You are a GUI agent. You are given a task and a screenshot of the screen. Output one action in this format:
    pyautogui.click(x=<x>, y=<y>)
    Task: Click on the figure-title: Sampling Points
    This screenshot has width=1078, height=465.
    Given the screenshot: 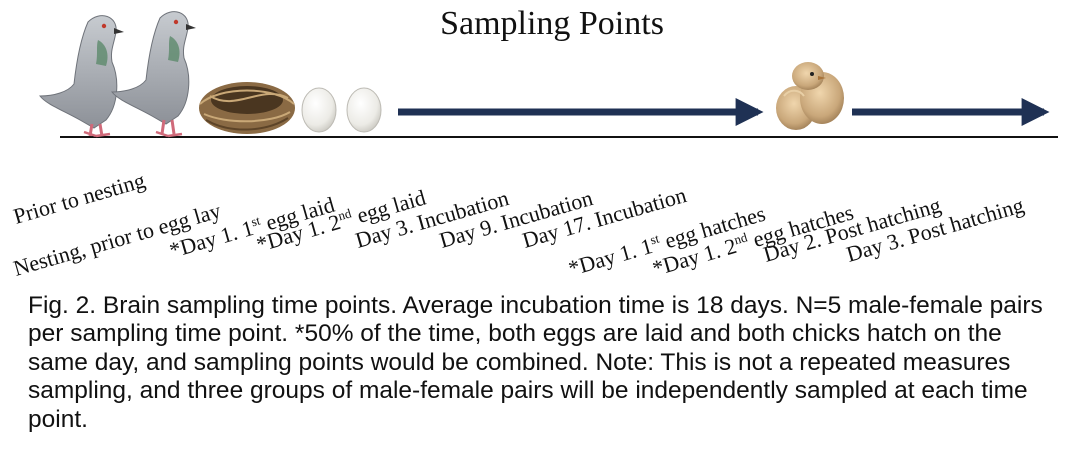 What is the action you would take?
    pyautogui.click(x=552, y=23)
    